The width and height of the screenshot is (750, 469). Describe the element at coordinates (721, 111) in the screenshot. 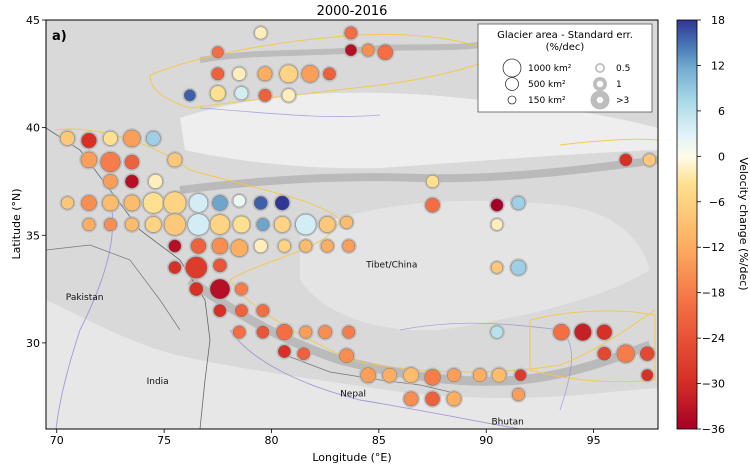

I see `colorbar-tick-label: 6` at that location.